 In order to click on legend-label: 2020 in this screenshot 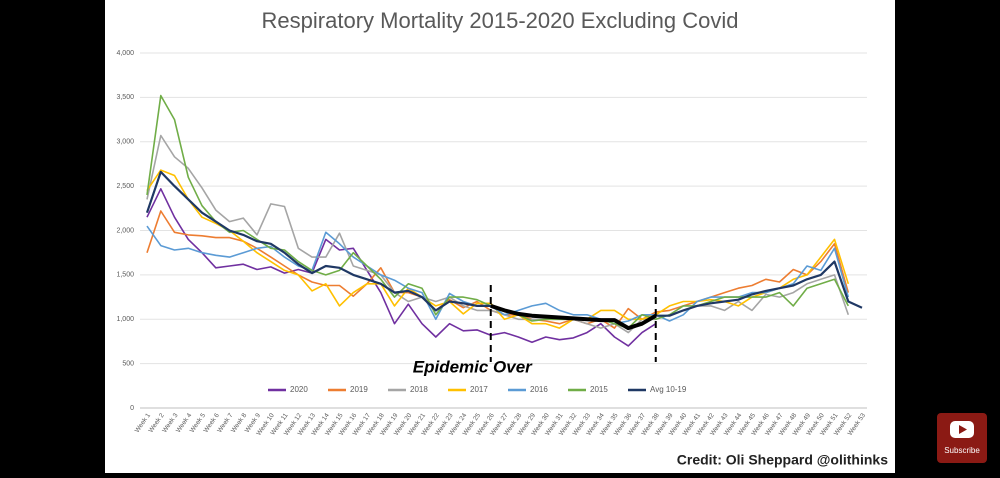, I will do `click(299, 389)`.